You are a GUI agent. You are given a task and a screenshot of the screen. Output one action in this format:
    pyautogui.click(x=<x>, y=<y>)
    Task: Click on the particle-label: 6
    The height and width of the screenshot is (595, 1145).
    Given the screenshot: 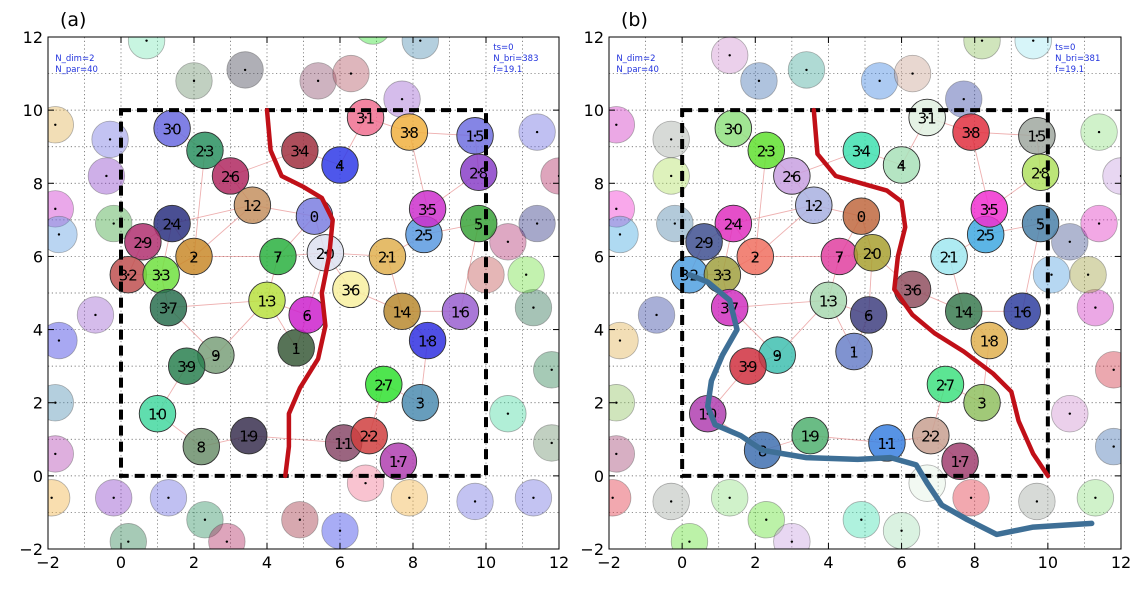 What is the action you would take?
    pyautogui.click(x=869, y=316)
    